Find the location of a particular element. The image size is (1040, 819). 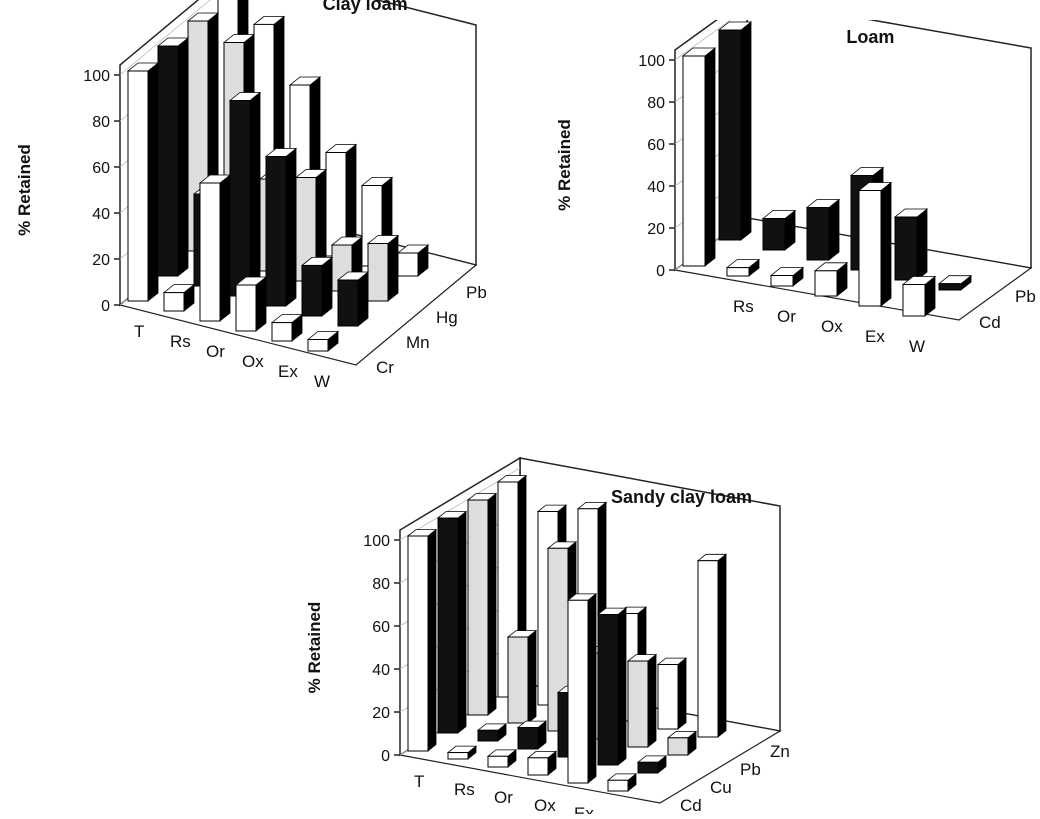

bar-Cr-Ox is located at coordinates (251, 304).